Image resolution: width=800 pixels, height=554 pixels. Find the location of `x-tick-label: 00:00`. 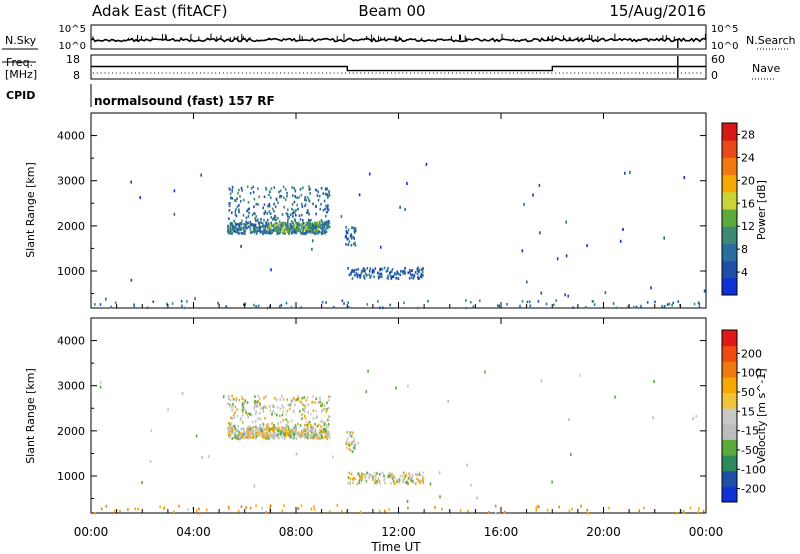

x-tick-label: 00:00 is located at coordinates (706, 532).